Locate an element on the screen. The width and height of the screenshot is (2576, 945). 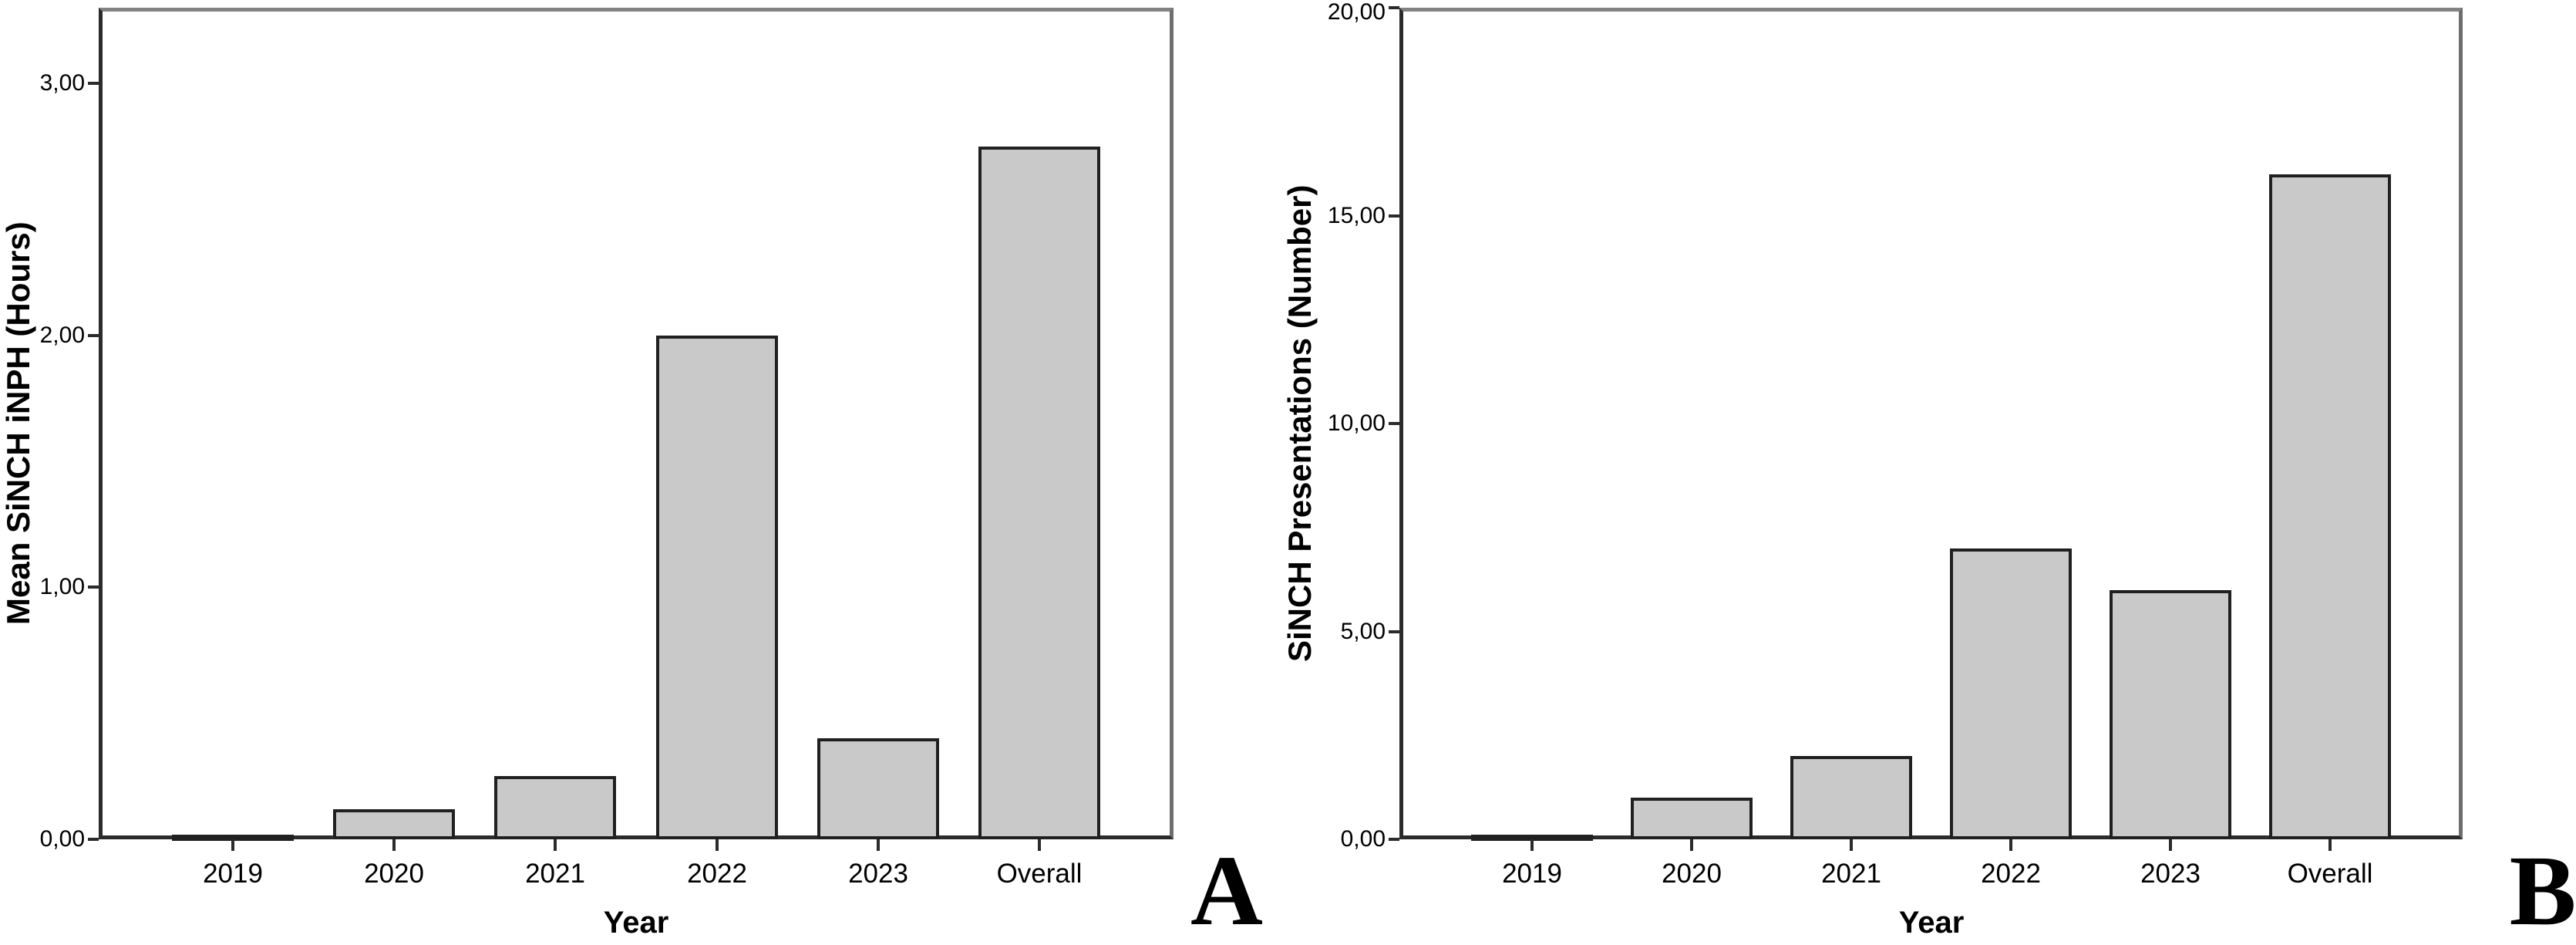
y-tick-label: 3,00 is located at coordinates (62, 83).